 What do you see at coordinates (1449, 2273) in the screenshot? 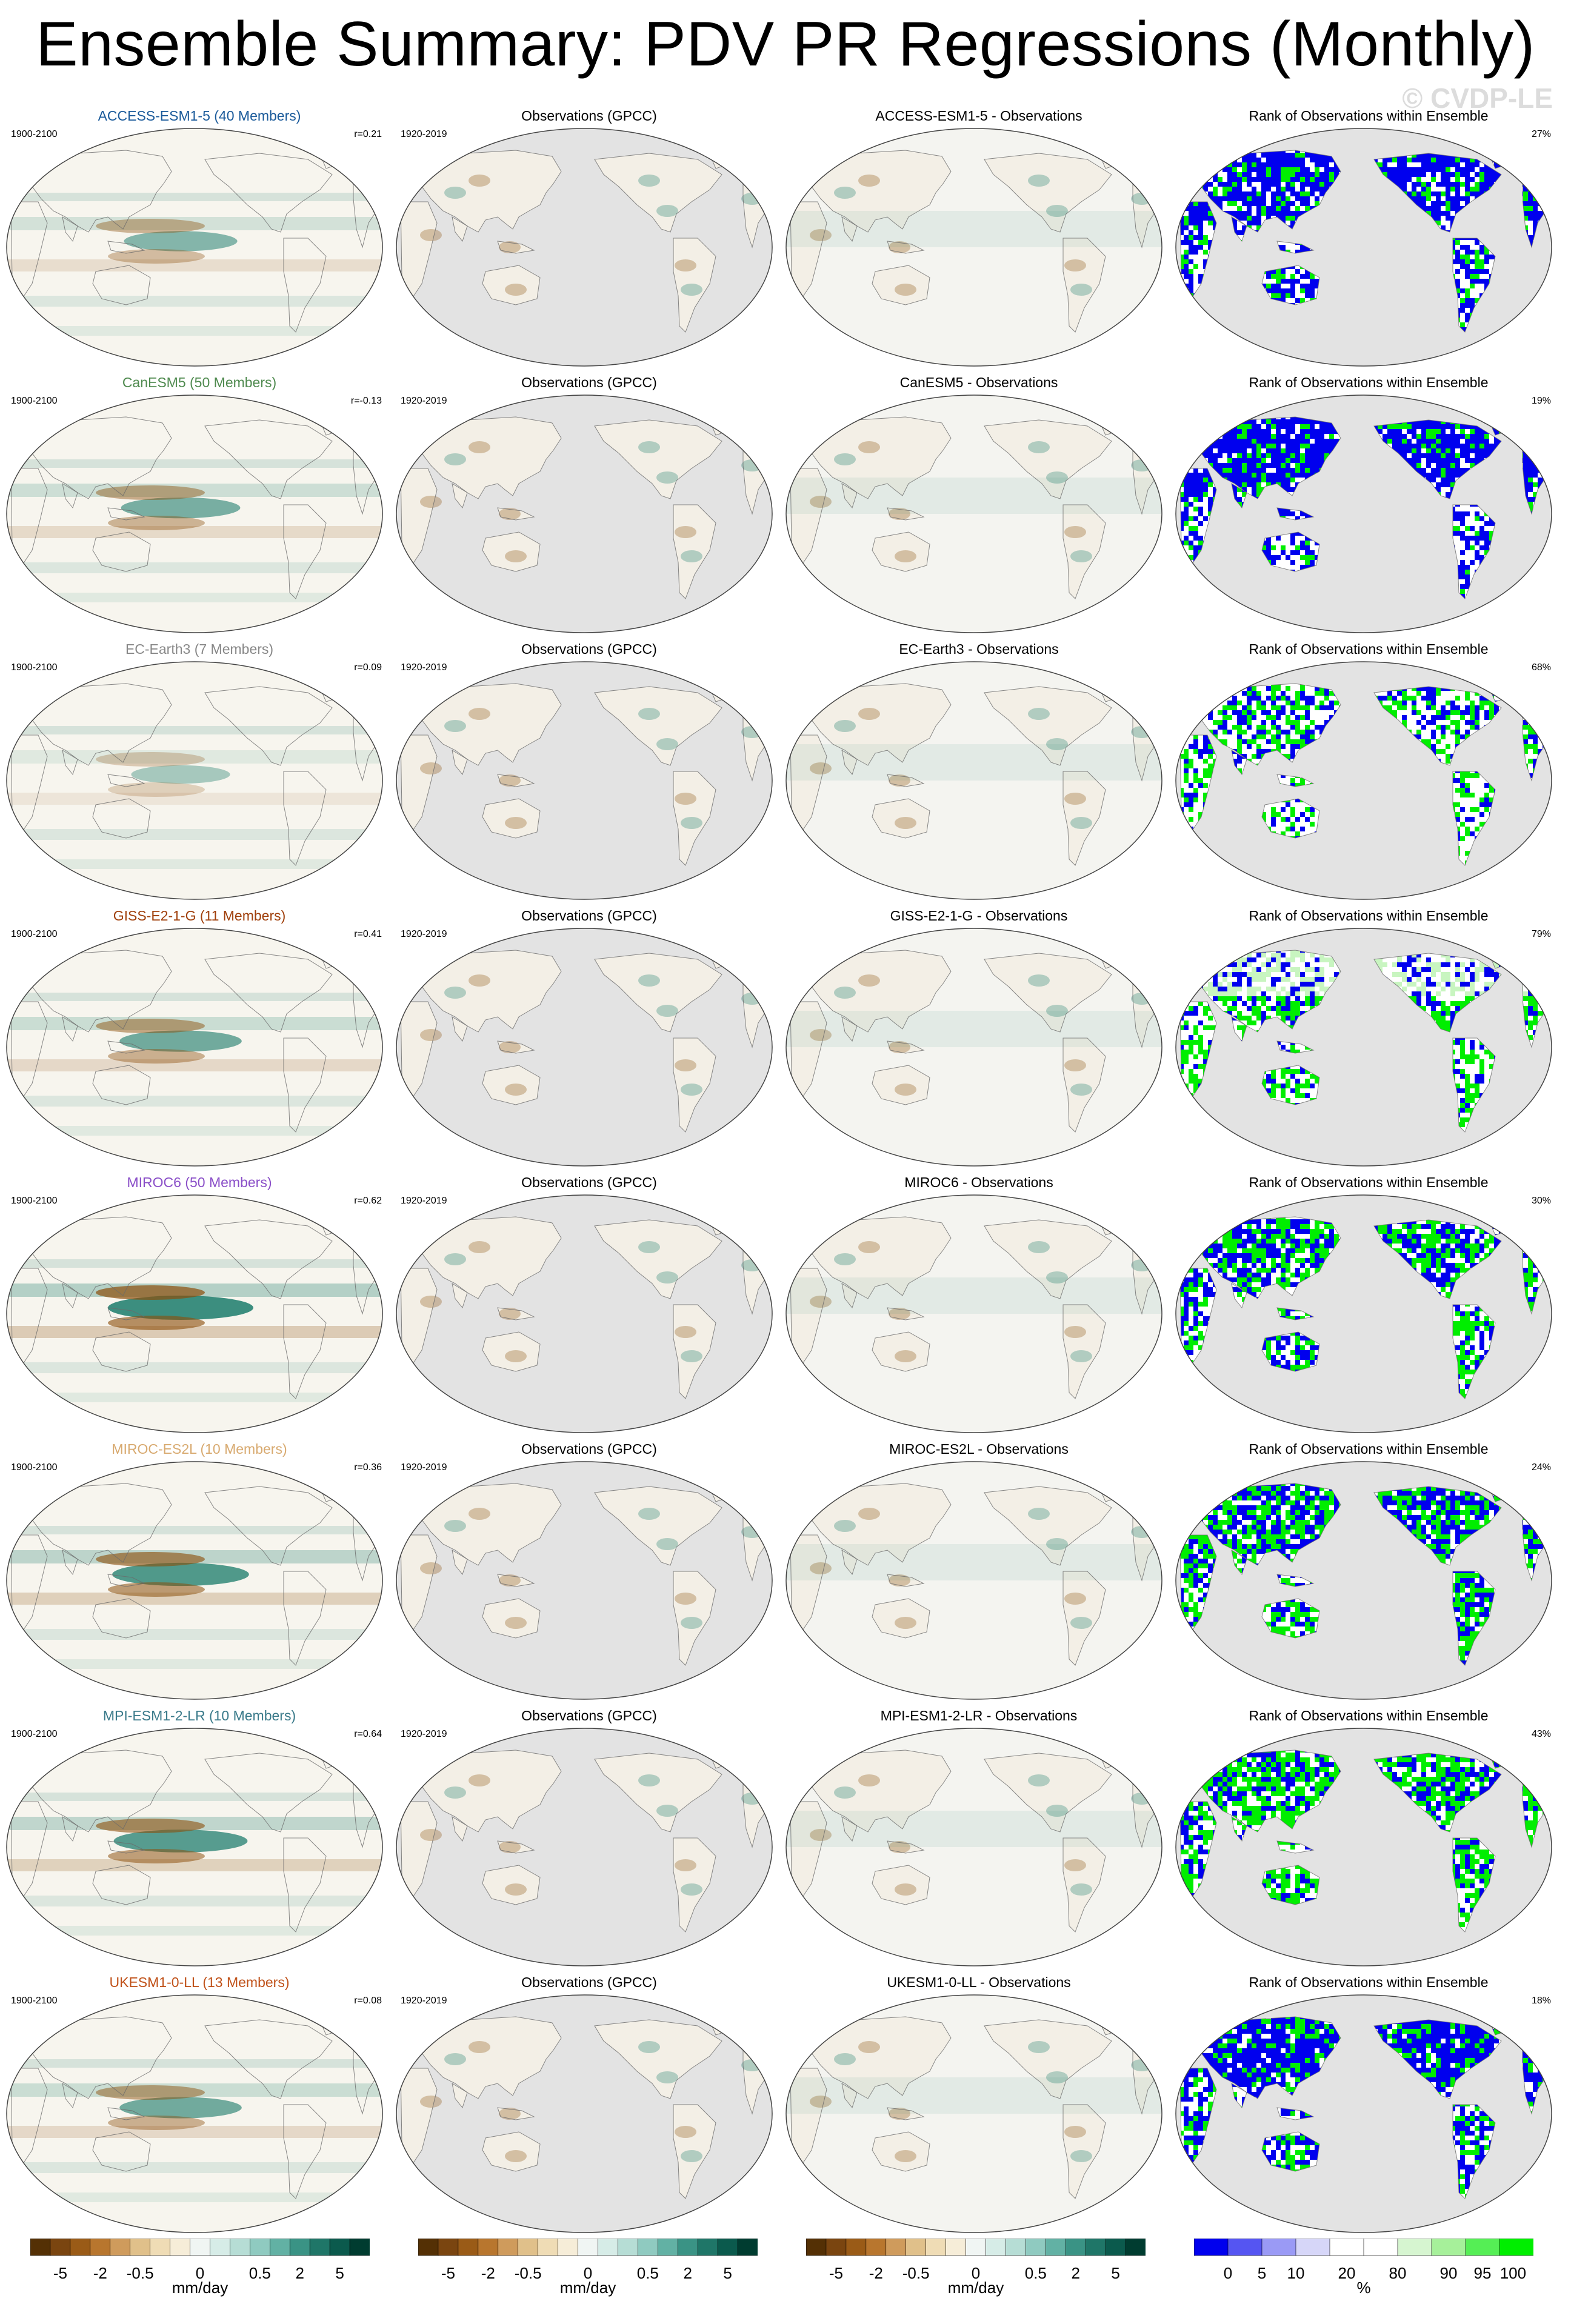
I see `colorbar-tick-label: 90` at bounding box center [1449, 2273].